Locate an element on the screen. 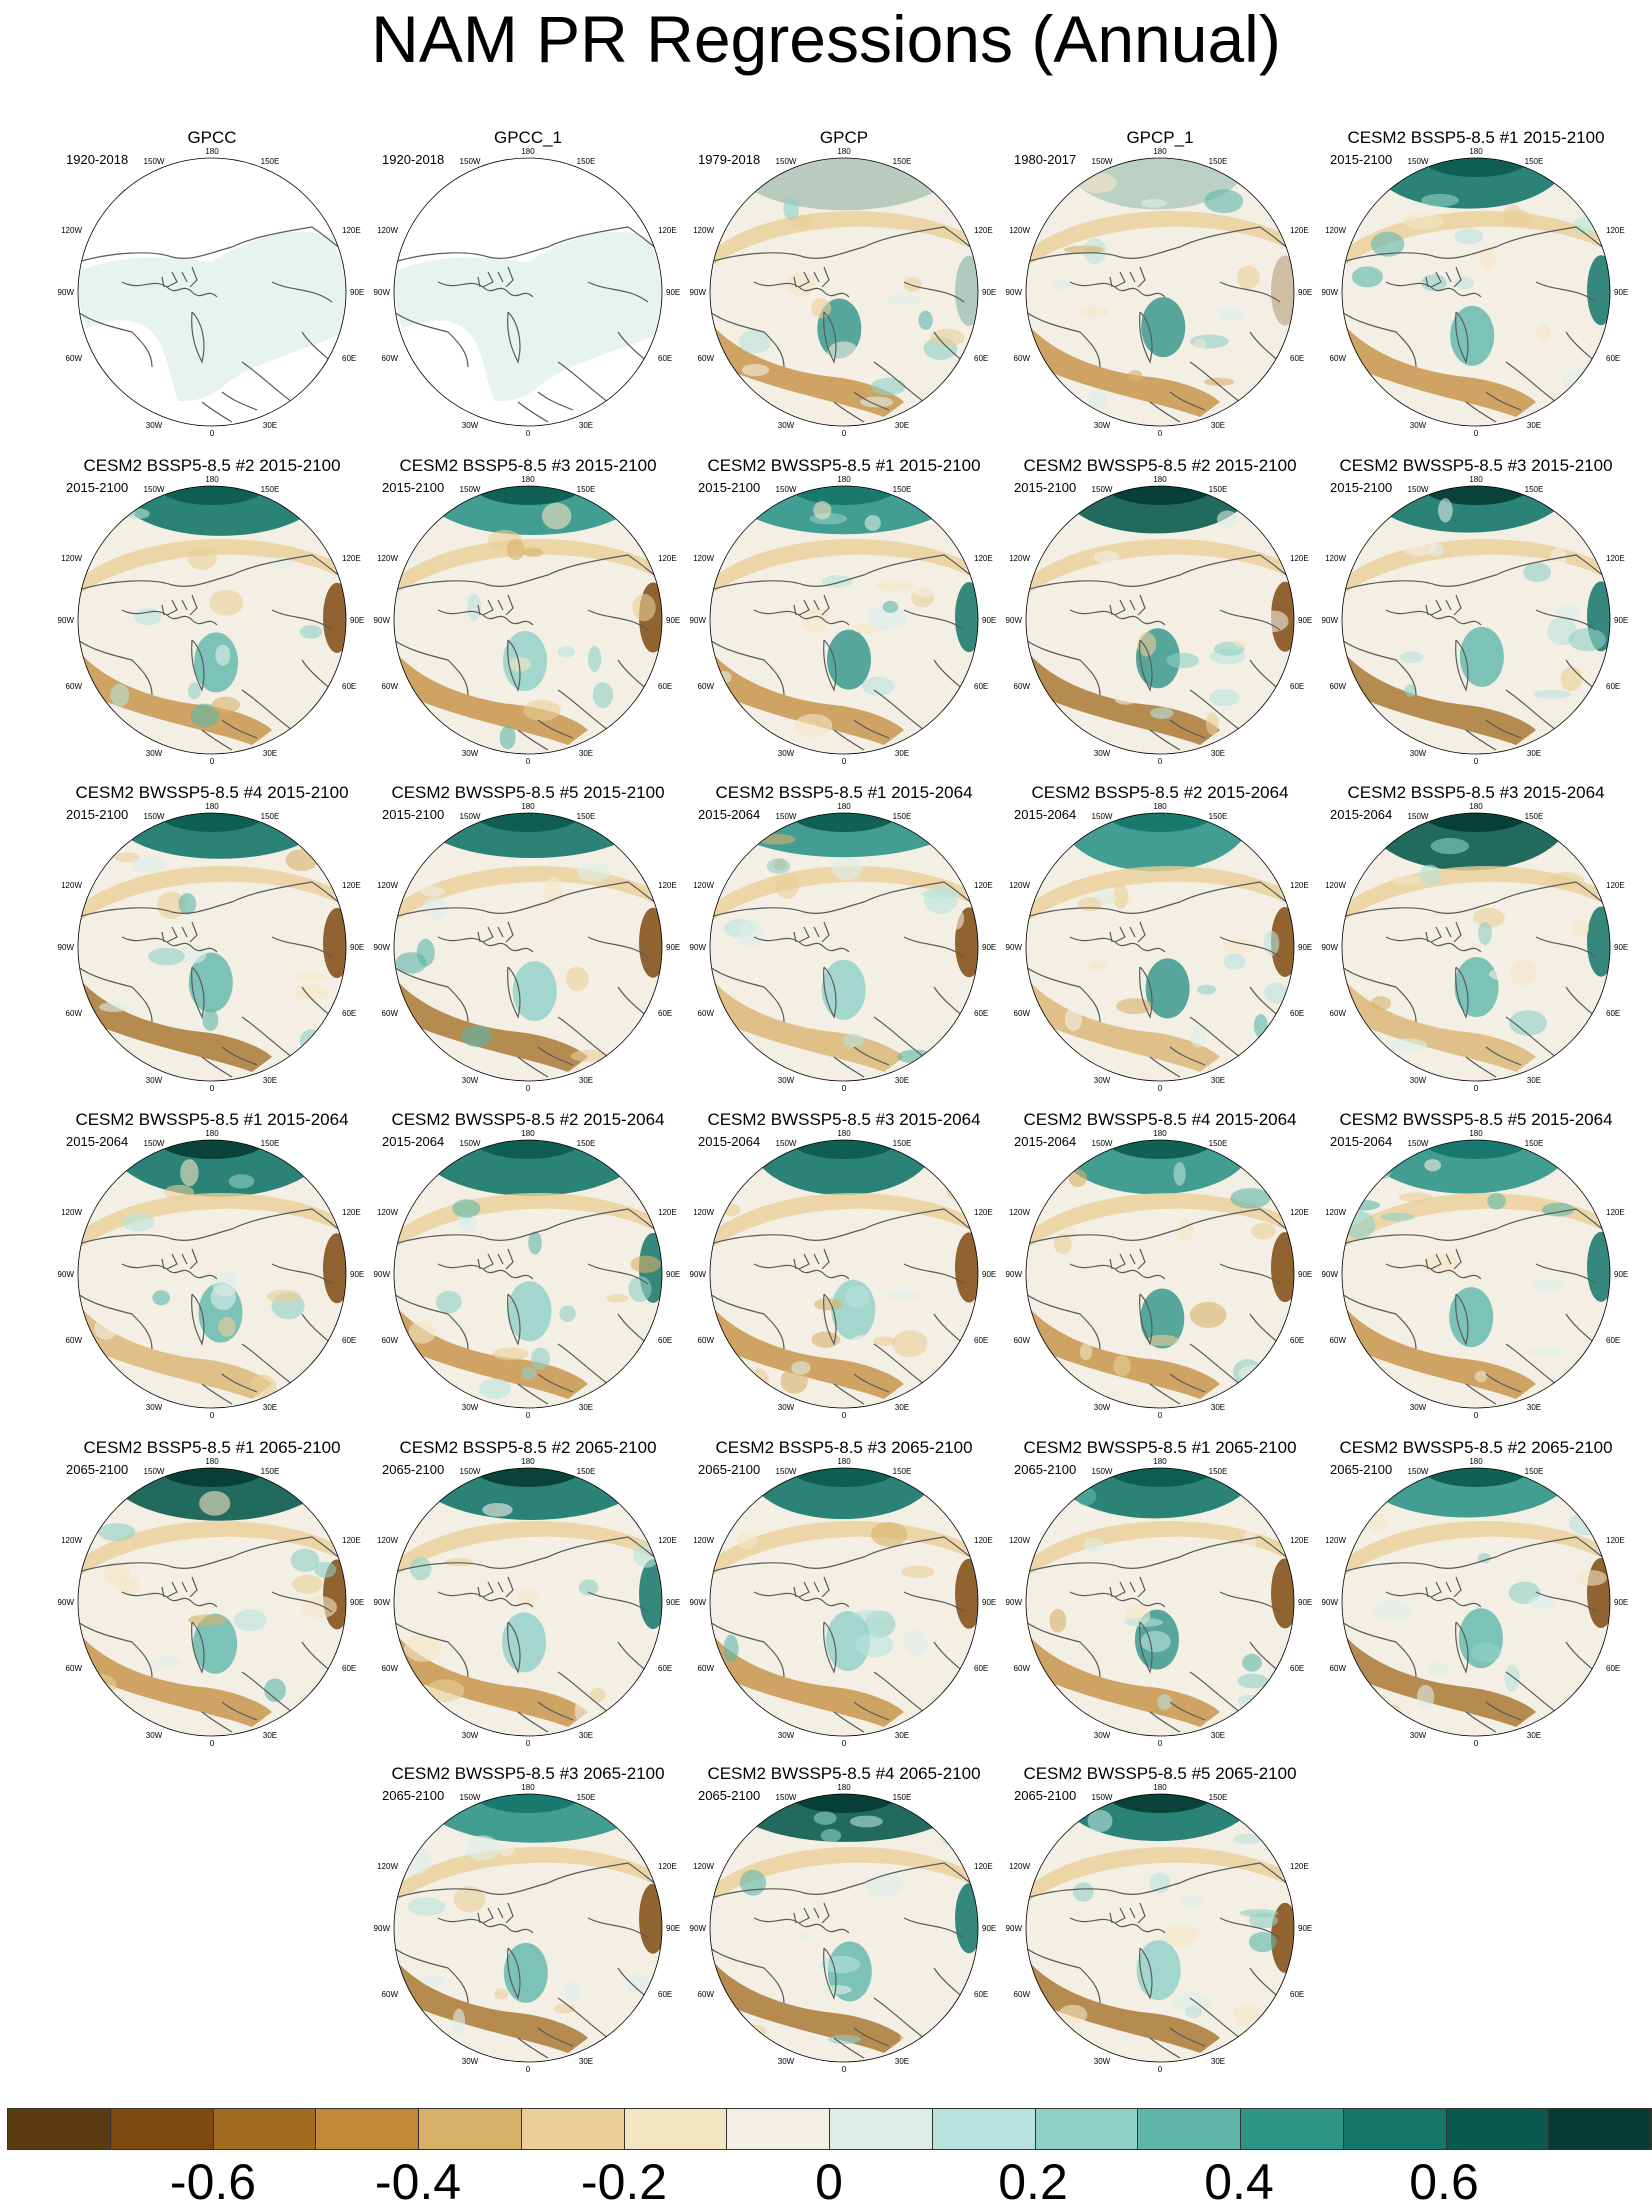 The height and width of the screenshot is (2210, 1652). panel-title: CESM2 BWSSP5-8.5 #2 2015-2064 is located at coordinates (528, 1119).